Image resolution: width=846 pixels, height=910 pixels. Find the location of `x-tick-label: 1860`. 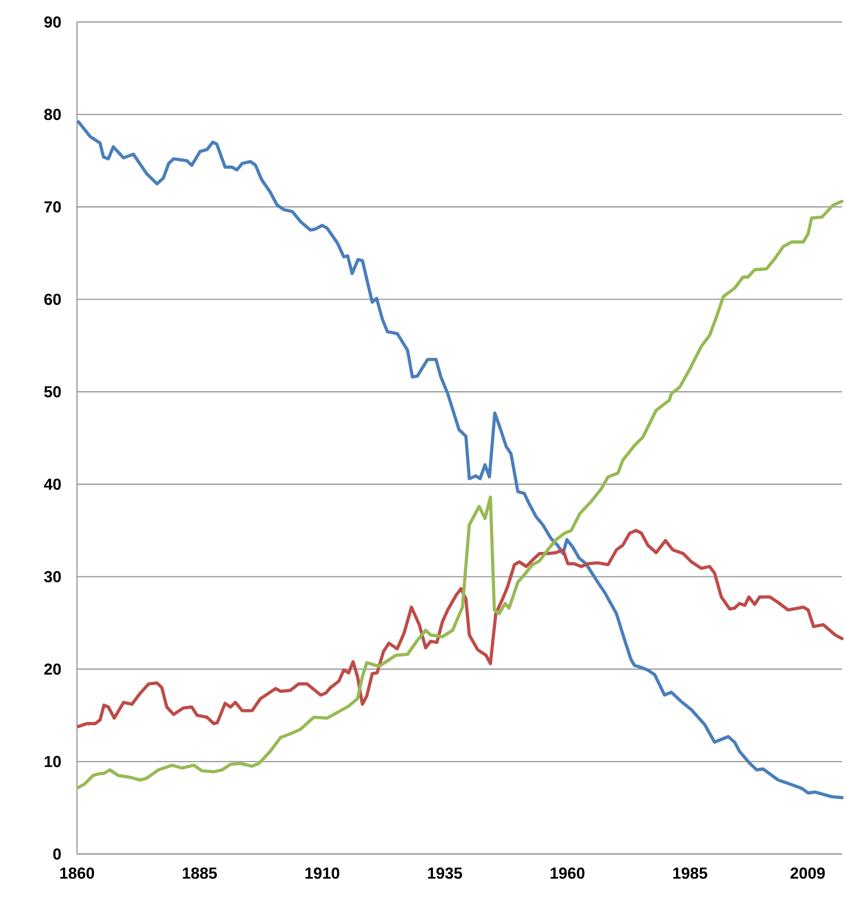

x-tick-label: 1860 is located at coordinates (77, 873).